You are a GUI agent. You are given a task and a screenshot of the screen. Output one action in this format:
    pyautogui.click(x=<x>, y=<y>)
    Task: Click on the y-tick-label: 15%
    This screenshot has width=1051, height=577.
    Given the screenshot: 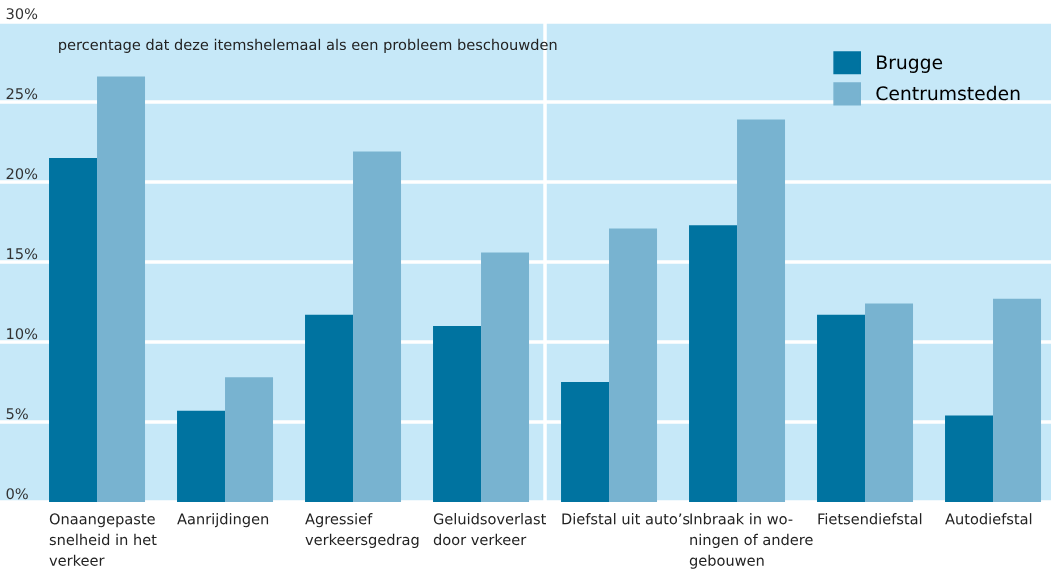 What is the action you would take?
    pyautogui.click(x=22, y=254)
    